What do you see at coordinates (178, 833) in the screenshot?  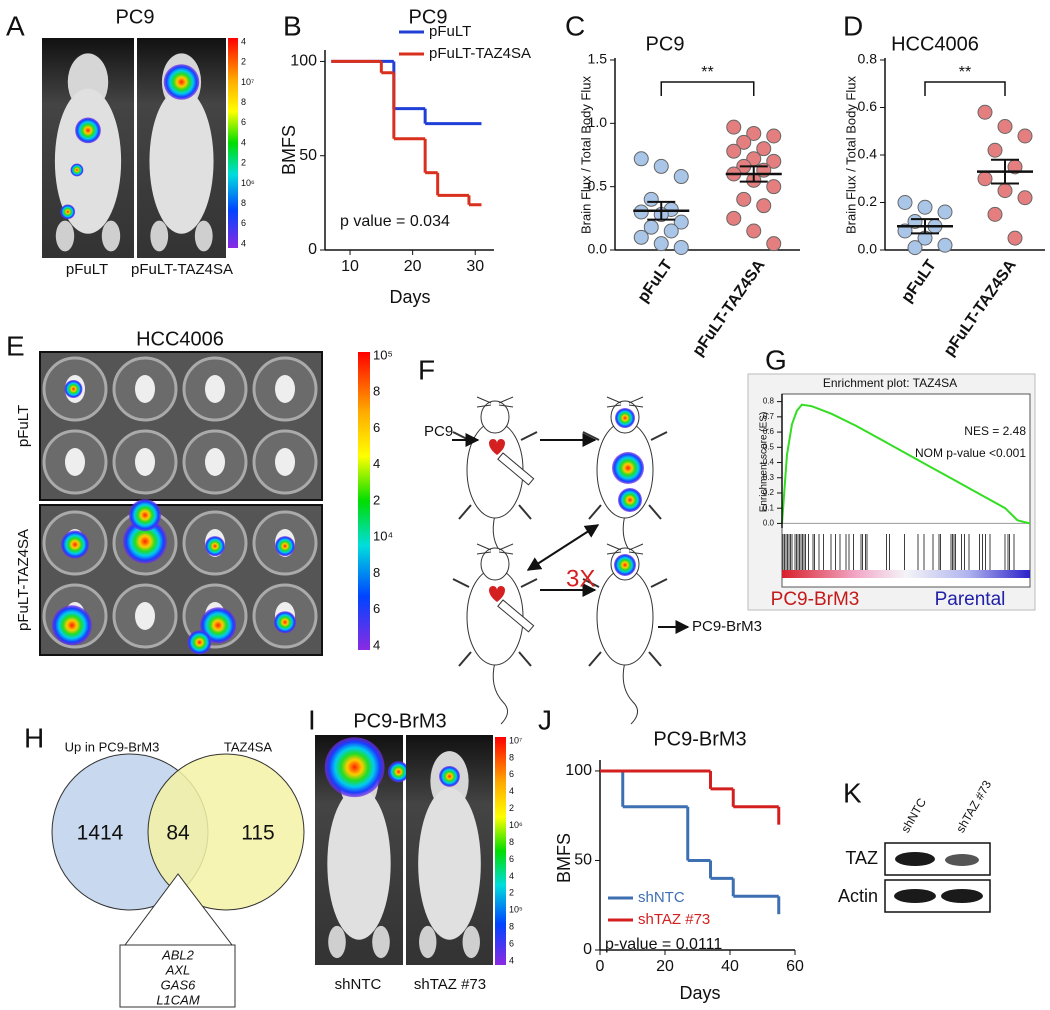 I see `set-count: 84` at bounding box center [178, 833].